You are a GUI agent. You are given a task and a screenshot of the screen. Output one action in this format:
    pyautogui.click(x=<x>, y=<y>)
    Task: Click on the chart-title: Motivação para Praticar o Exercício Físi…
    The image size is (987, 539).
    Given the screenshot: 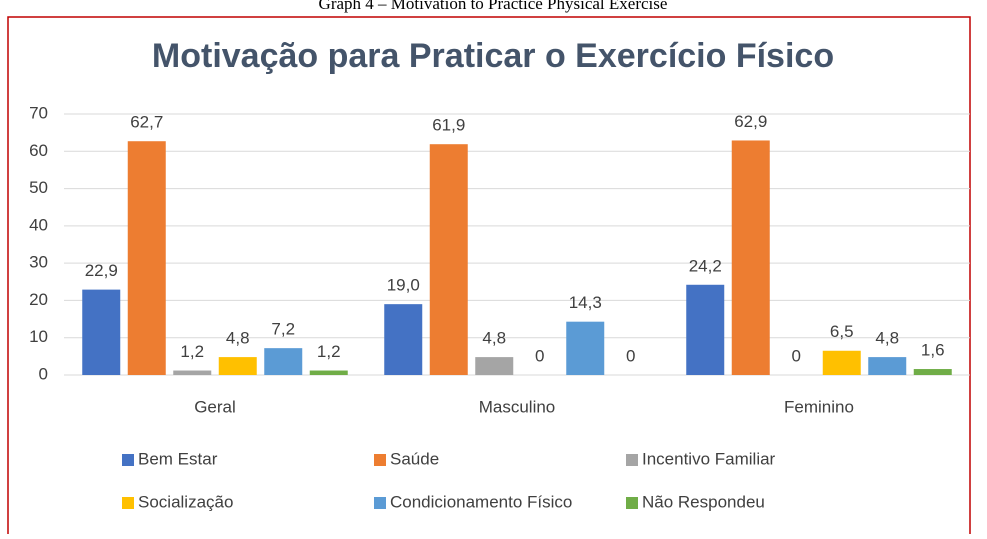 What is the action you would take?
    pyautogui.click(x=493, y=56)
    